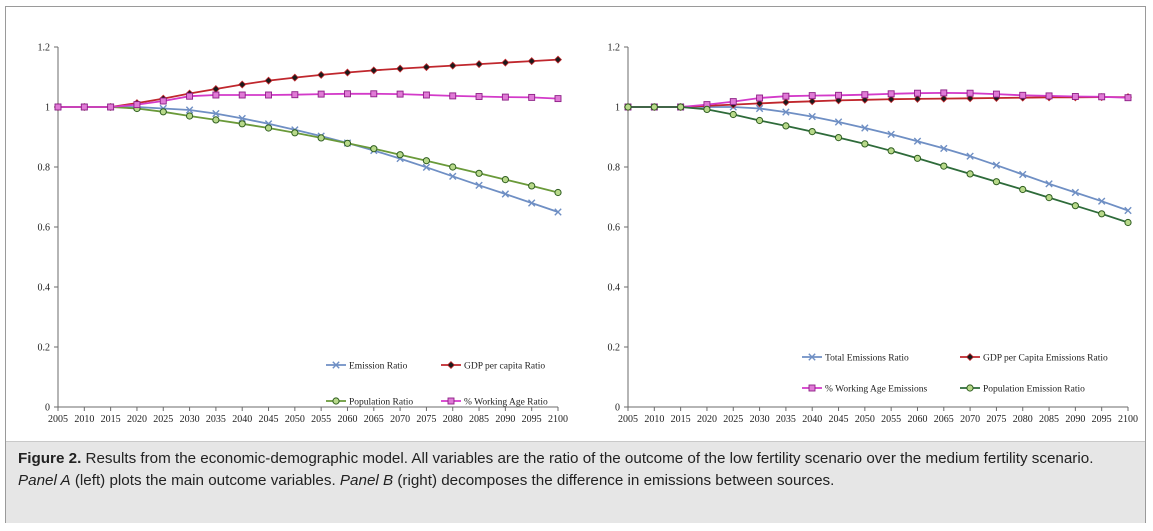 The height and width of the screenshot is (531, 1153). I want to click on x-tick-label: 2010, so click(84, 419).